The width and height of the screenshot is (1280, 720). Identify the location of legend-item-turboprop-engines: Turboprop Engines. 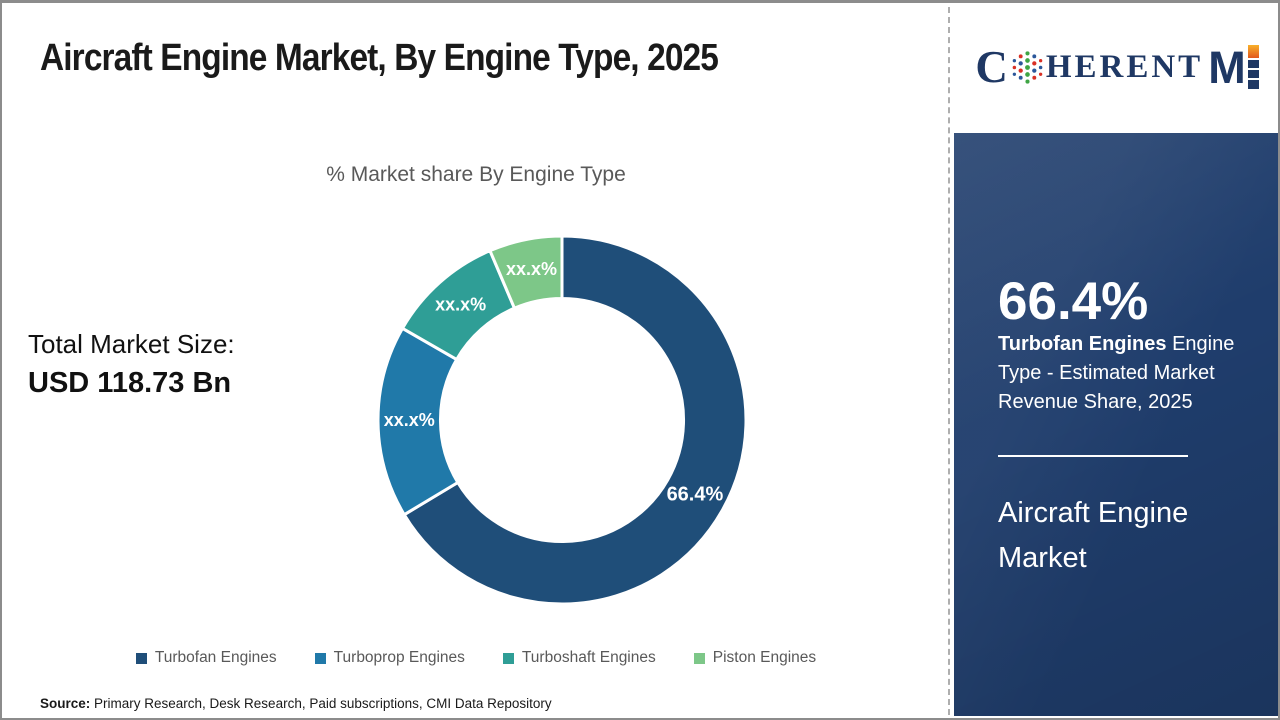
(389, 658).